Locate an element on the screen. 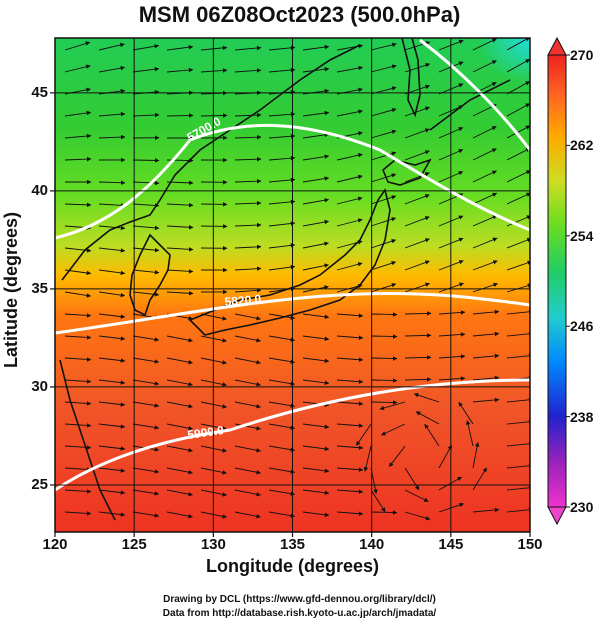  colorbar-tick-label: 230 is located at coordinates (582, 507).